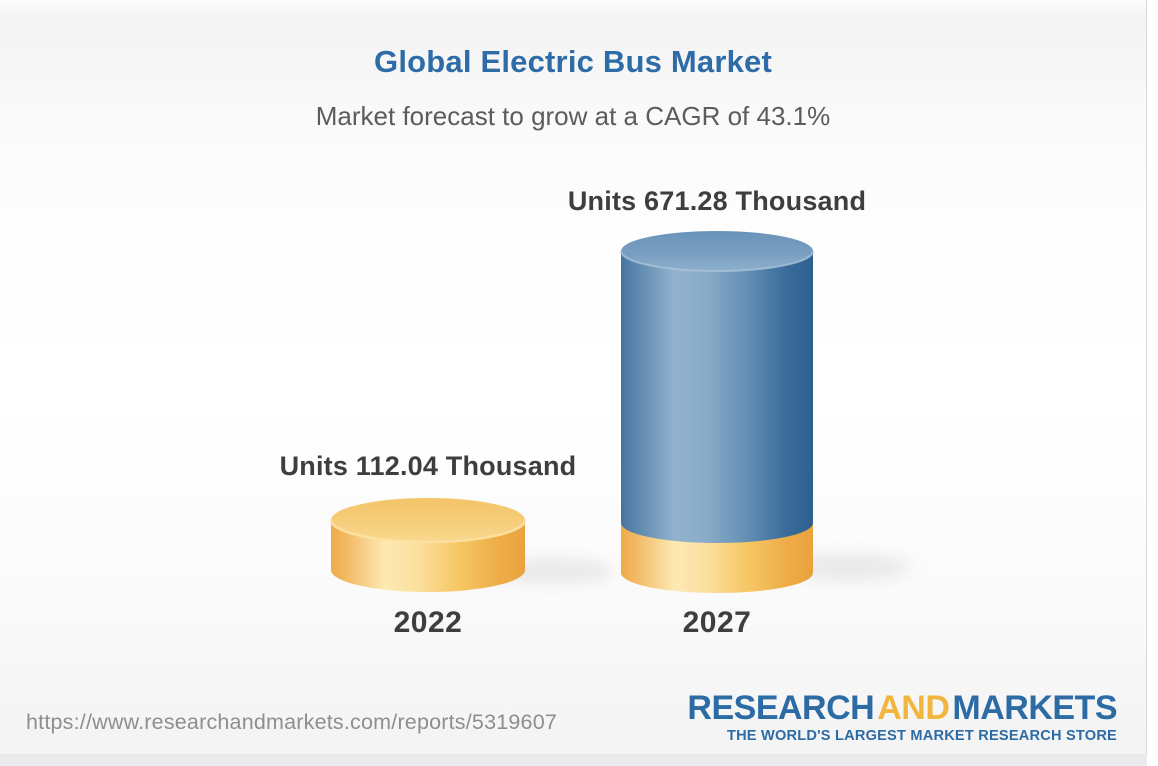  What do you see at coordinates (428, 622) in the screenshot?
I see `axis-label-2022: 2022` at bounding box center [428, 622].